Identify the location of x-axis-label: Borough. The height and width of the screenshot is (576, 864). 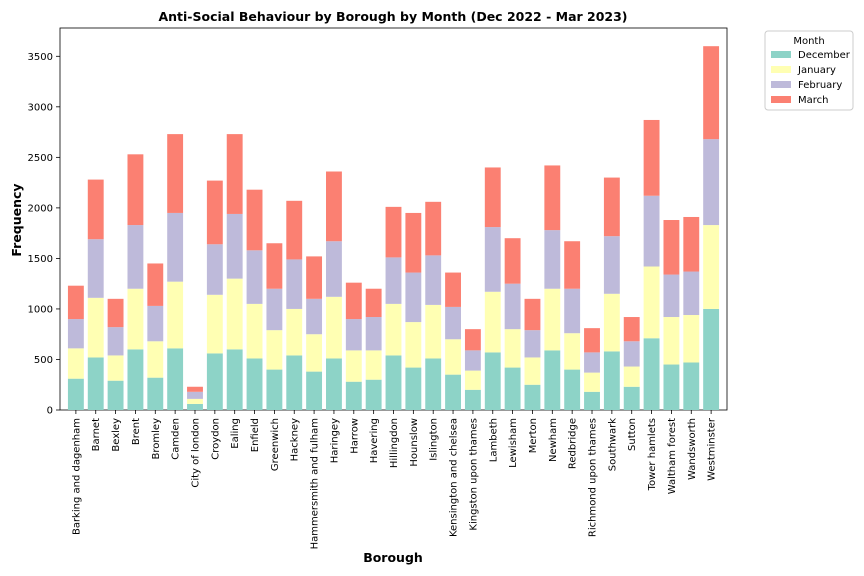
(393, 557).